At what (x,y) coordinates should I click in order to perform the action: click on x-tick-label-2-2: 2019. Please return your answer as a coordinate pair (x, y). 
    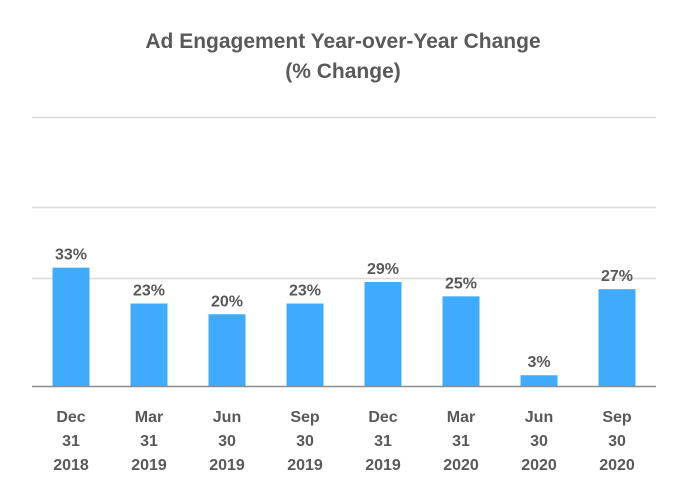
    Looking at the image, I should click on (227, 465).